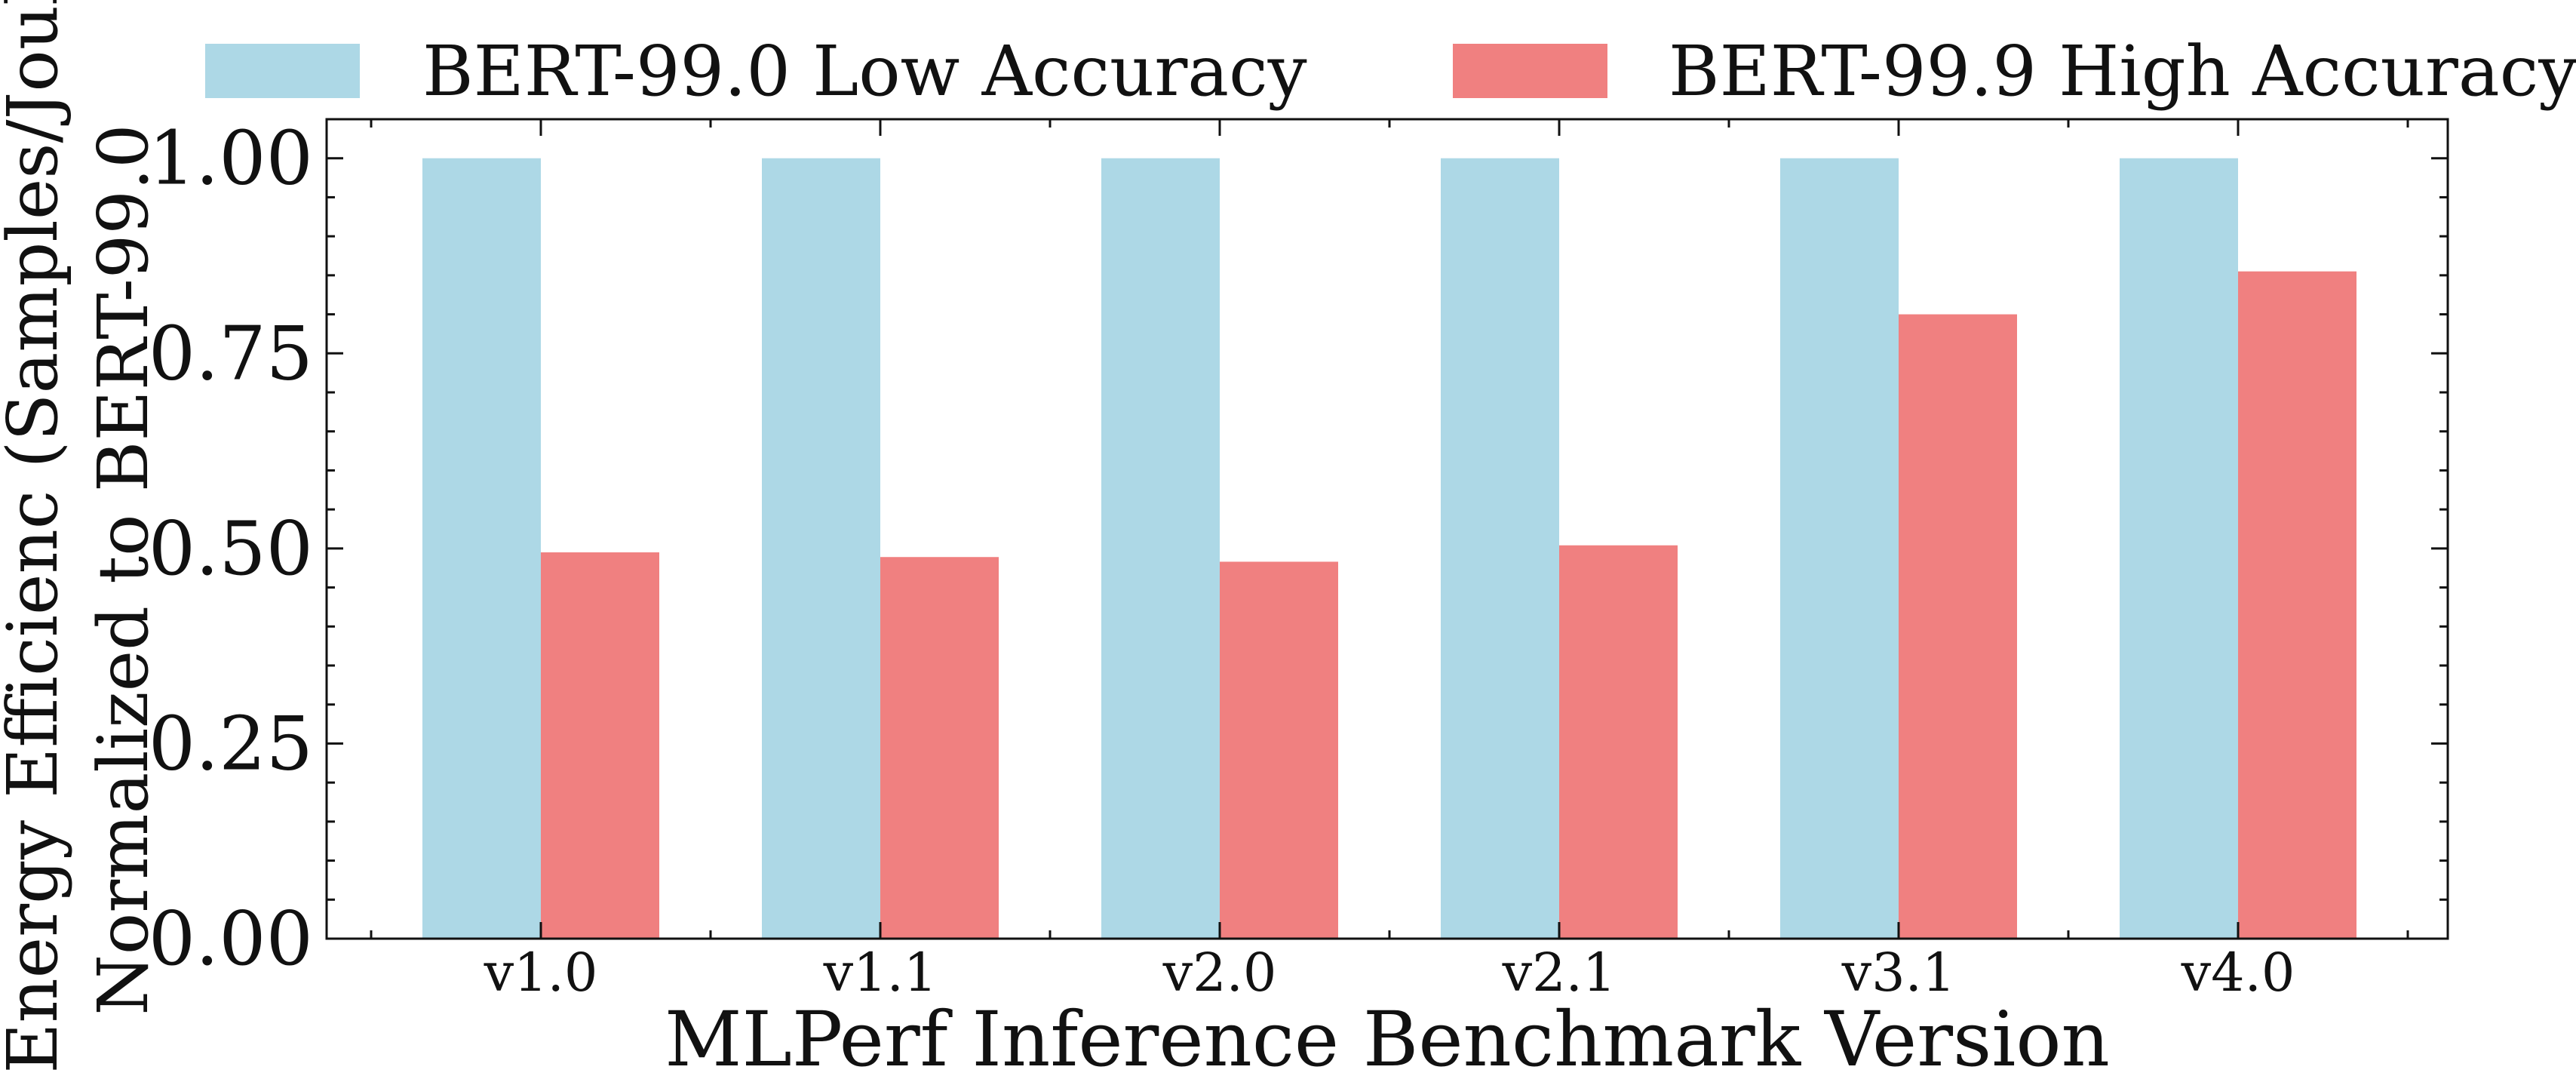  Describe the element at coordinates (541, 973) in the screenshot. I see `x-tick-label: v1.0` at that location.